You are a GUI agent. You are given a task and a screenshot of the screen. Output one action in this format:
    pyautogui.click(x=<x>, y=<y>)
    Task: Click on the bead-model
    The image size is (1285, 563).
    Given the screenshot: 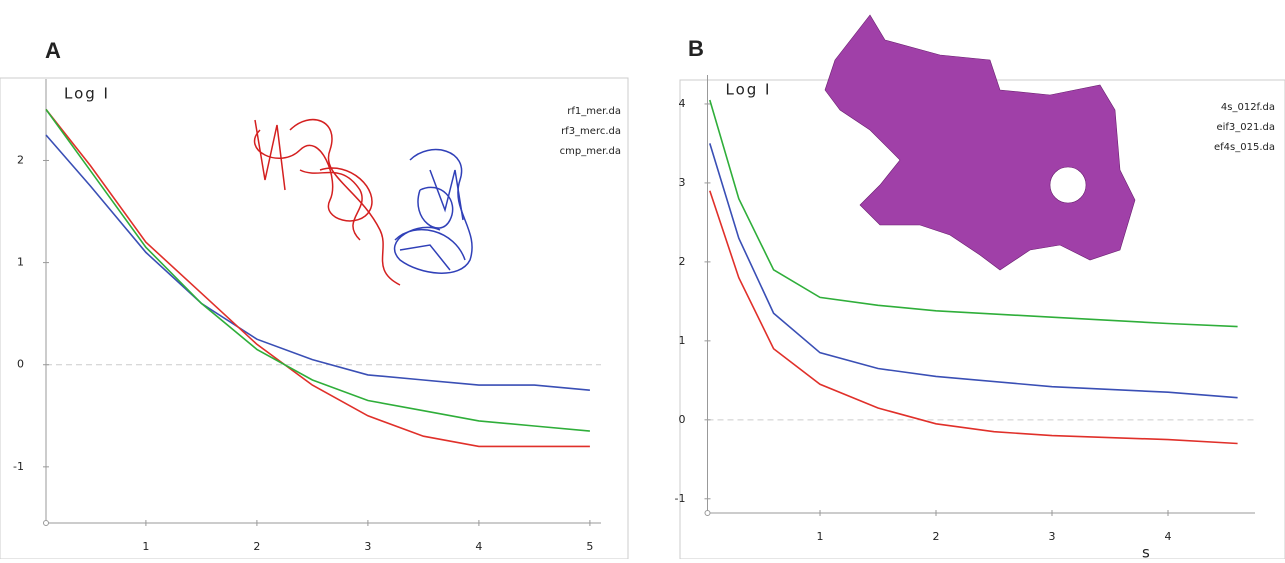 What is the action you would take?
    pyautogui.click(x=980, y=142)
    